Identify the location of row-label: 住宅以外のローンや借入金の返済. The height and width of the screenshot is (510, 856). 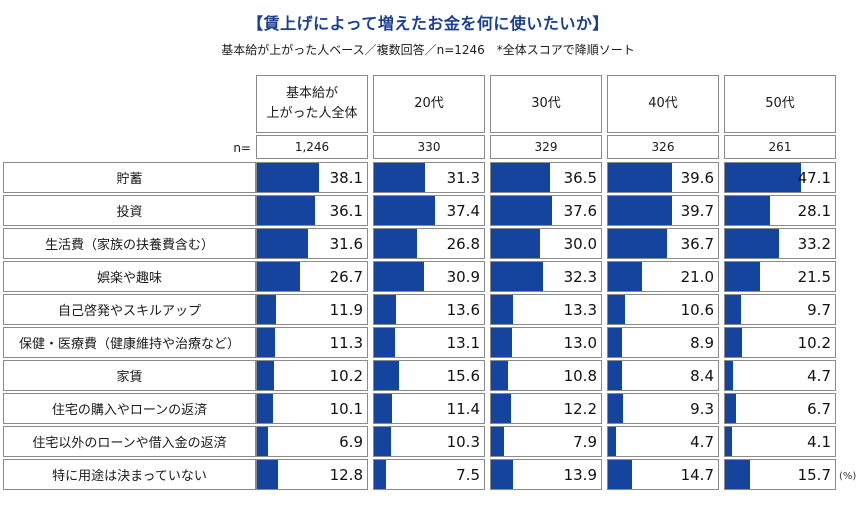
(129, 441).